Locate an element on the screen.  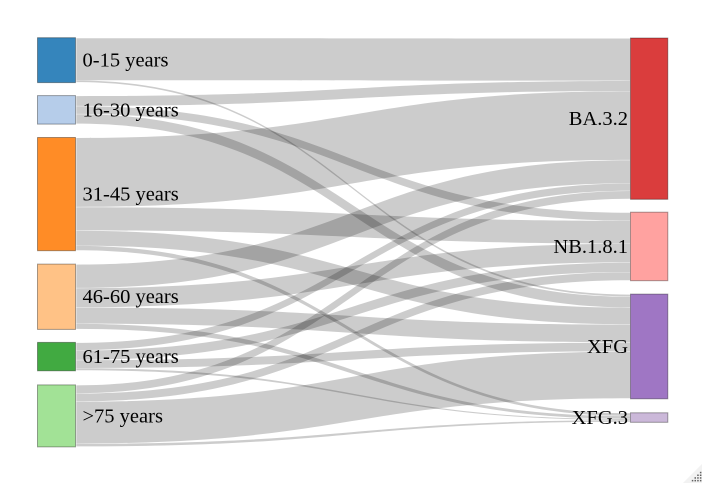
svg-text: 46-60 years is located at coordinates (131, 297).